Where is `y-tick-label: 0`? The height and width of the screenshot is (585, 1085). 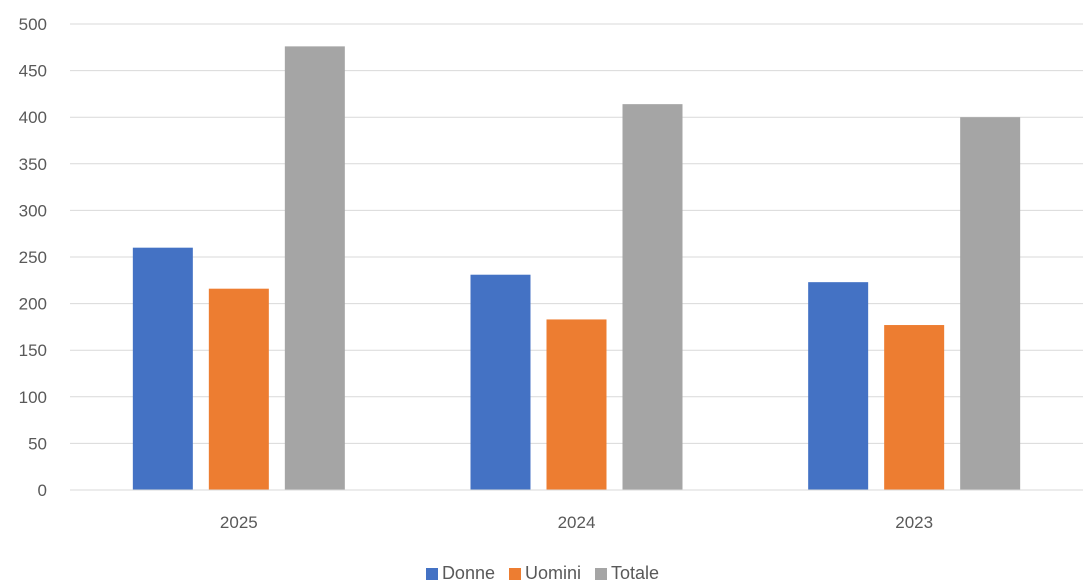 y-tick-label: 0 is located at coordinates (42, 490).